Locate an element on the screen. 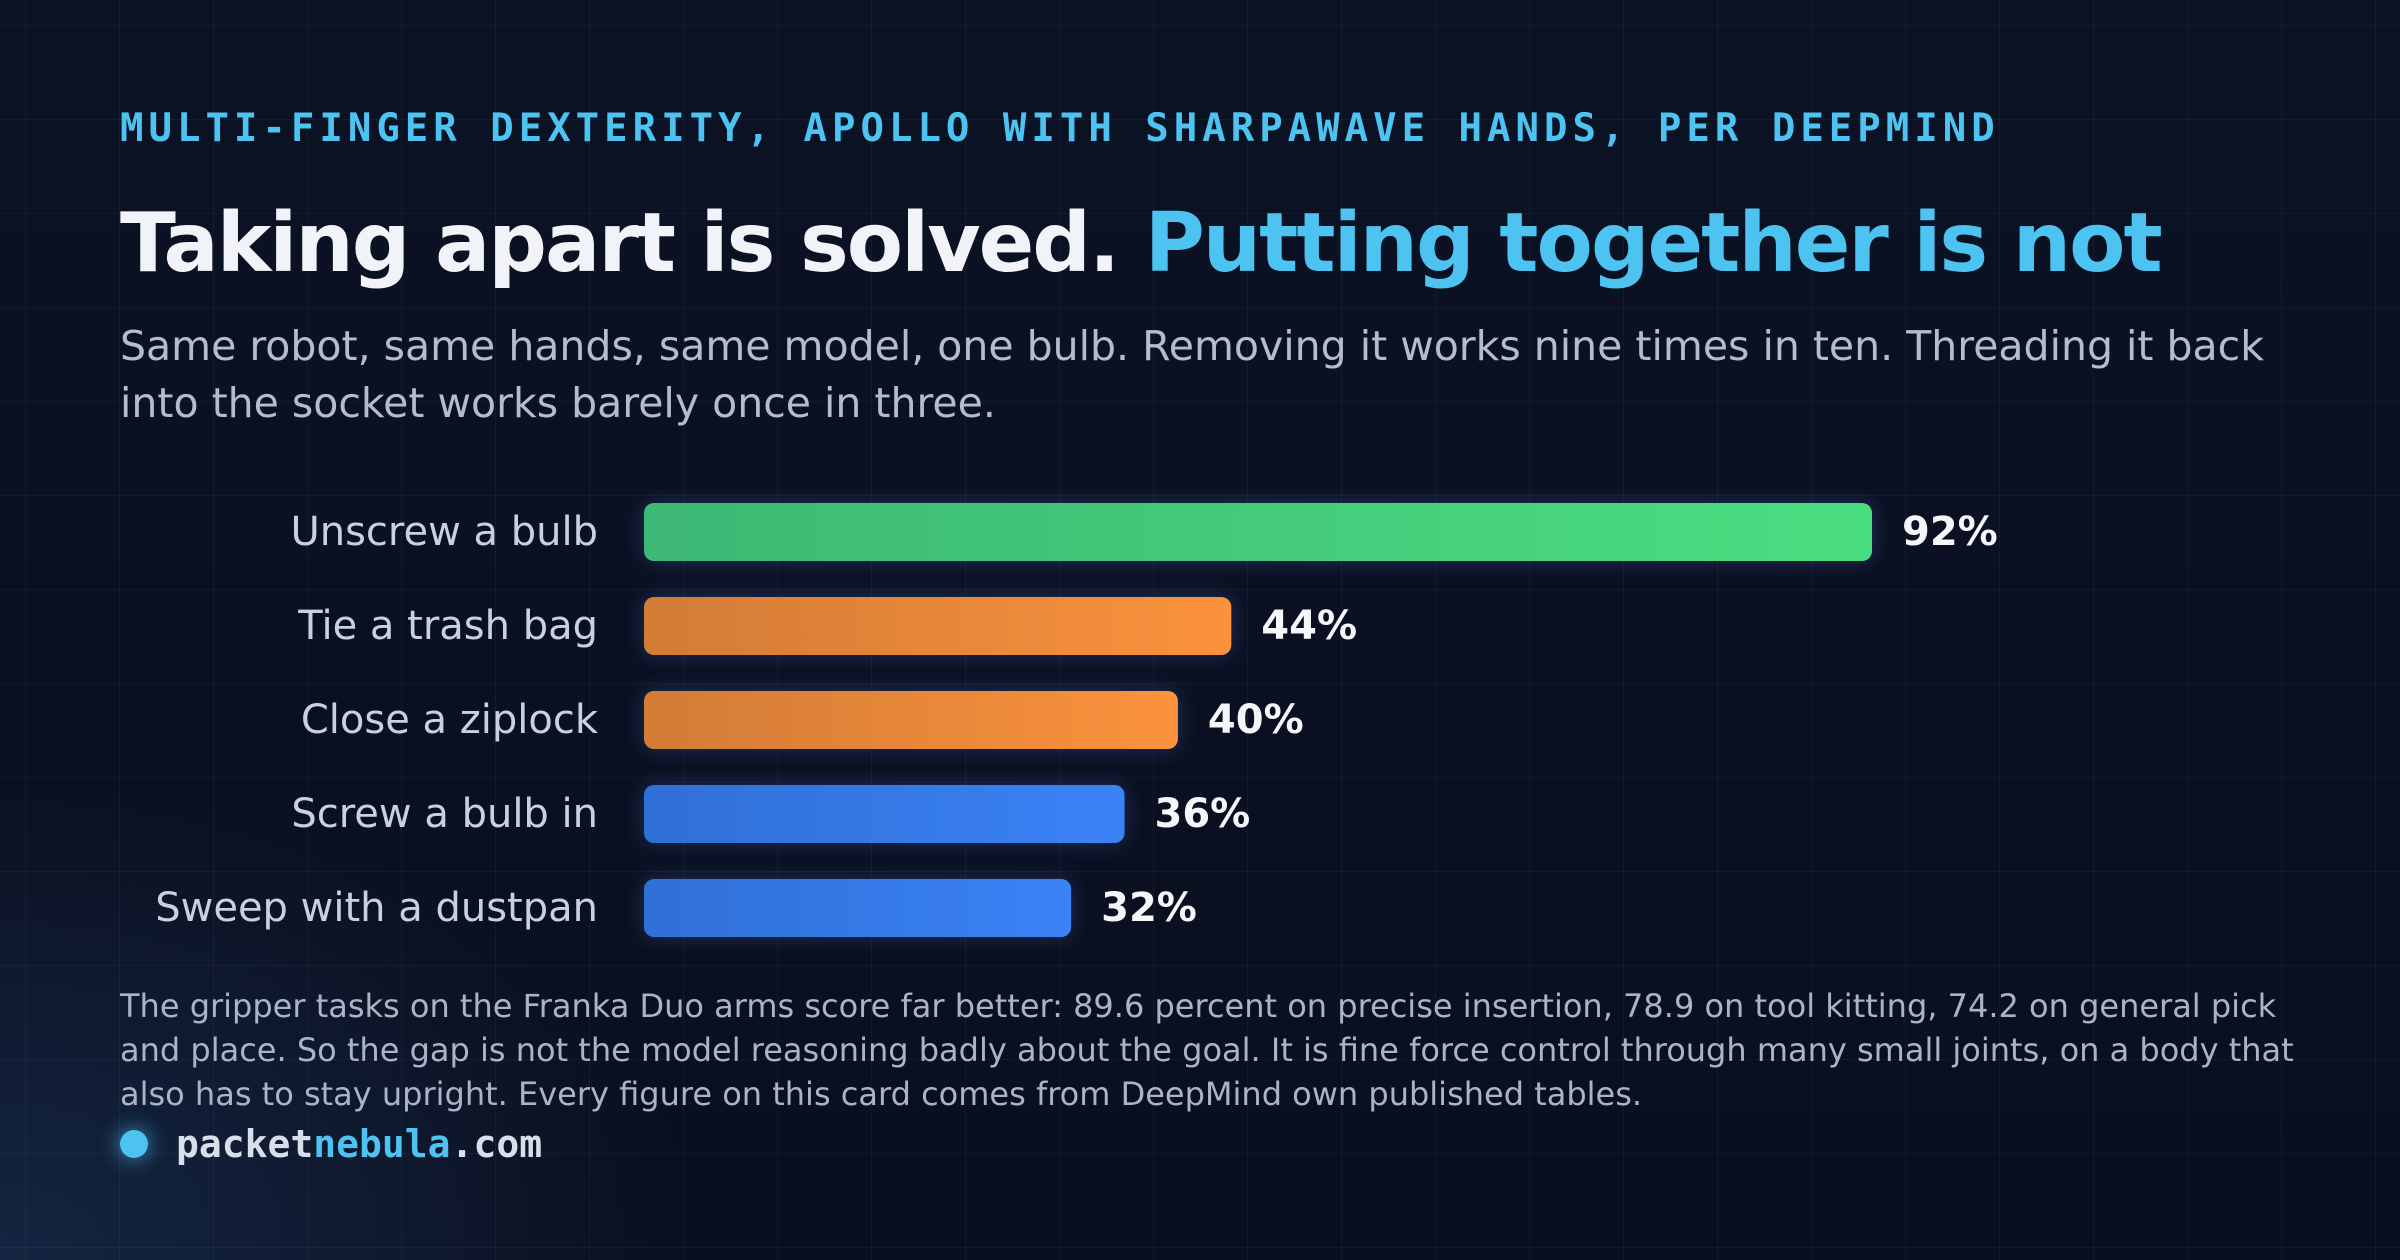 The height and width of the screenshot is (1260, 2400). title-part-unsolved: Putting together is not is located at coordinates (1653, 243).